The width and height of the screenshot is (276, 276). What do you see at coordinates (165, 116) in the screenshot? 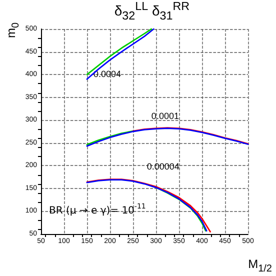
I see `annotation: 0.0001` at bounding box center [165, 116].